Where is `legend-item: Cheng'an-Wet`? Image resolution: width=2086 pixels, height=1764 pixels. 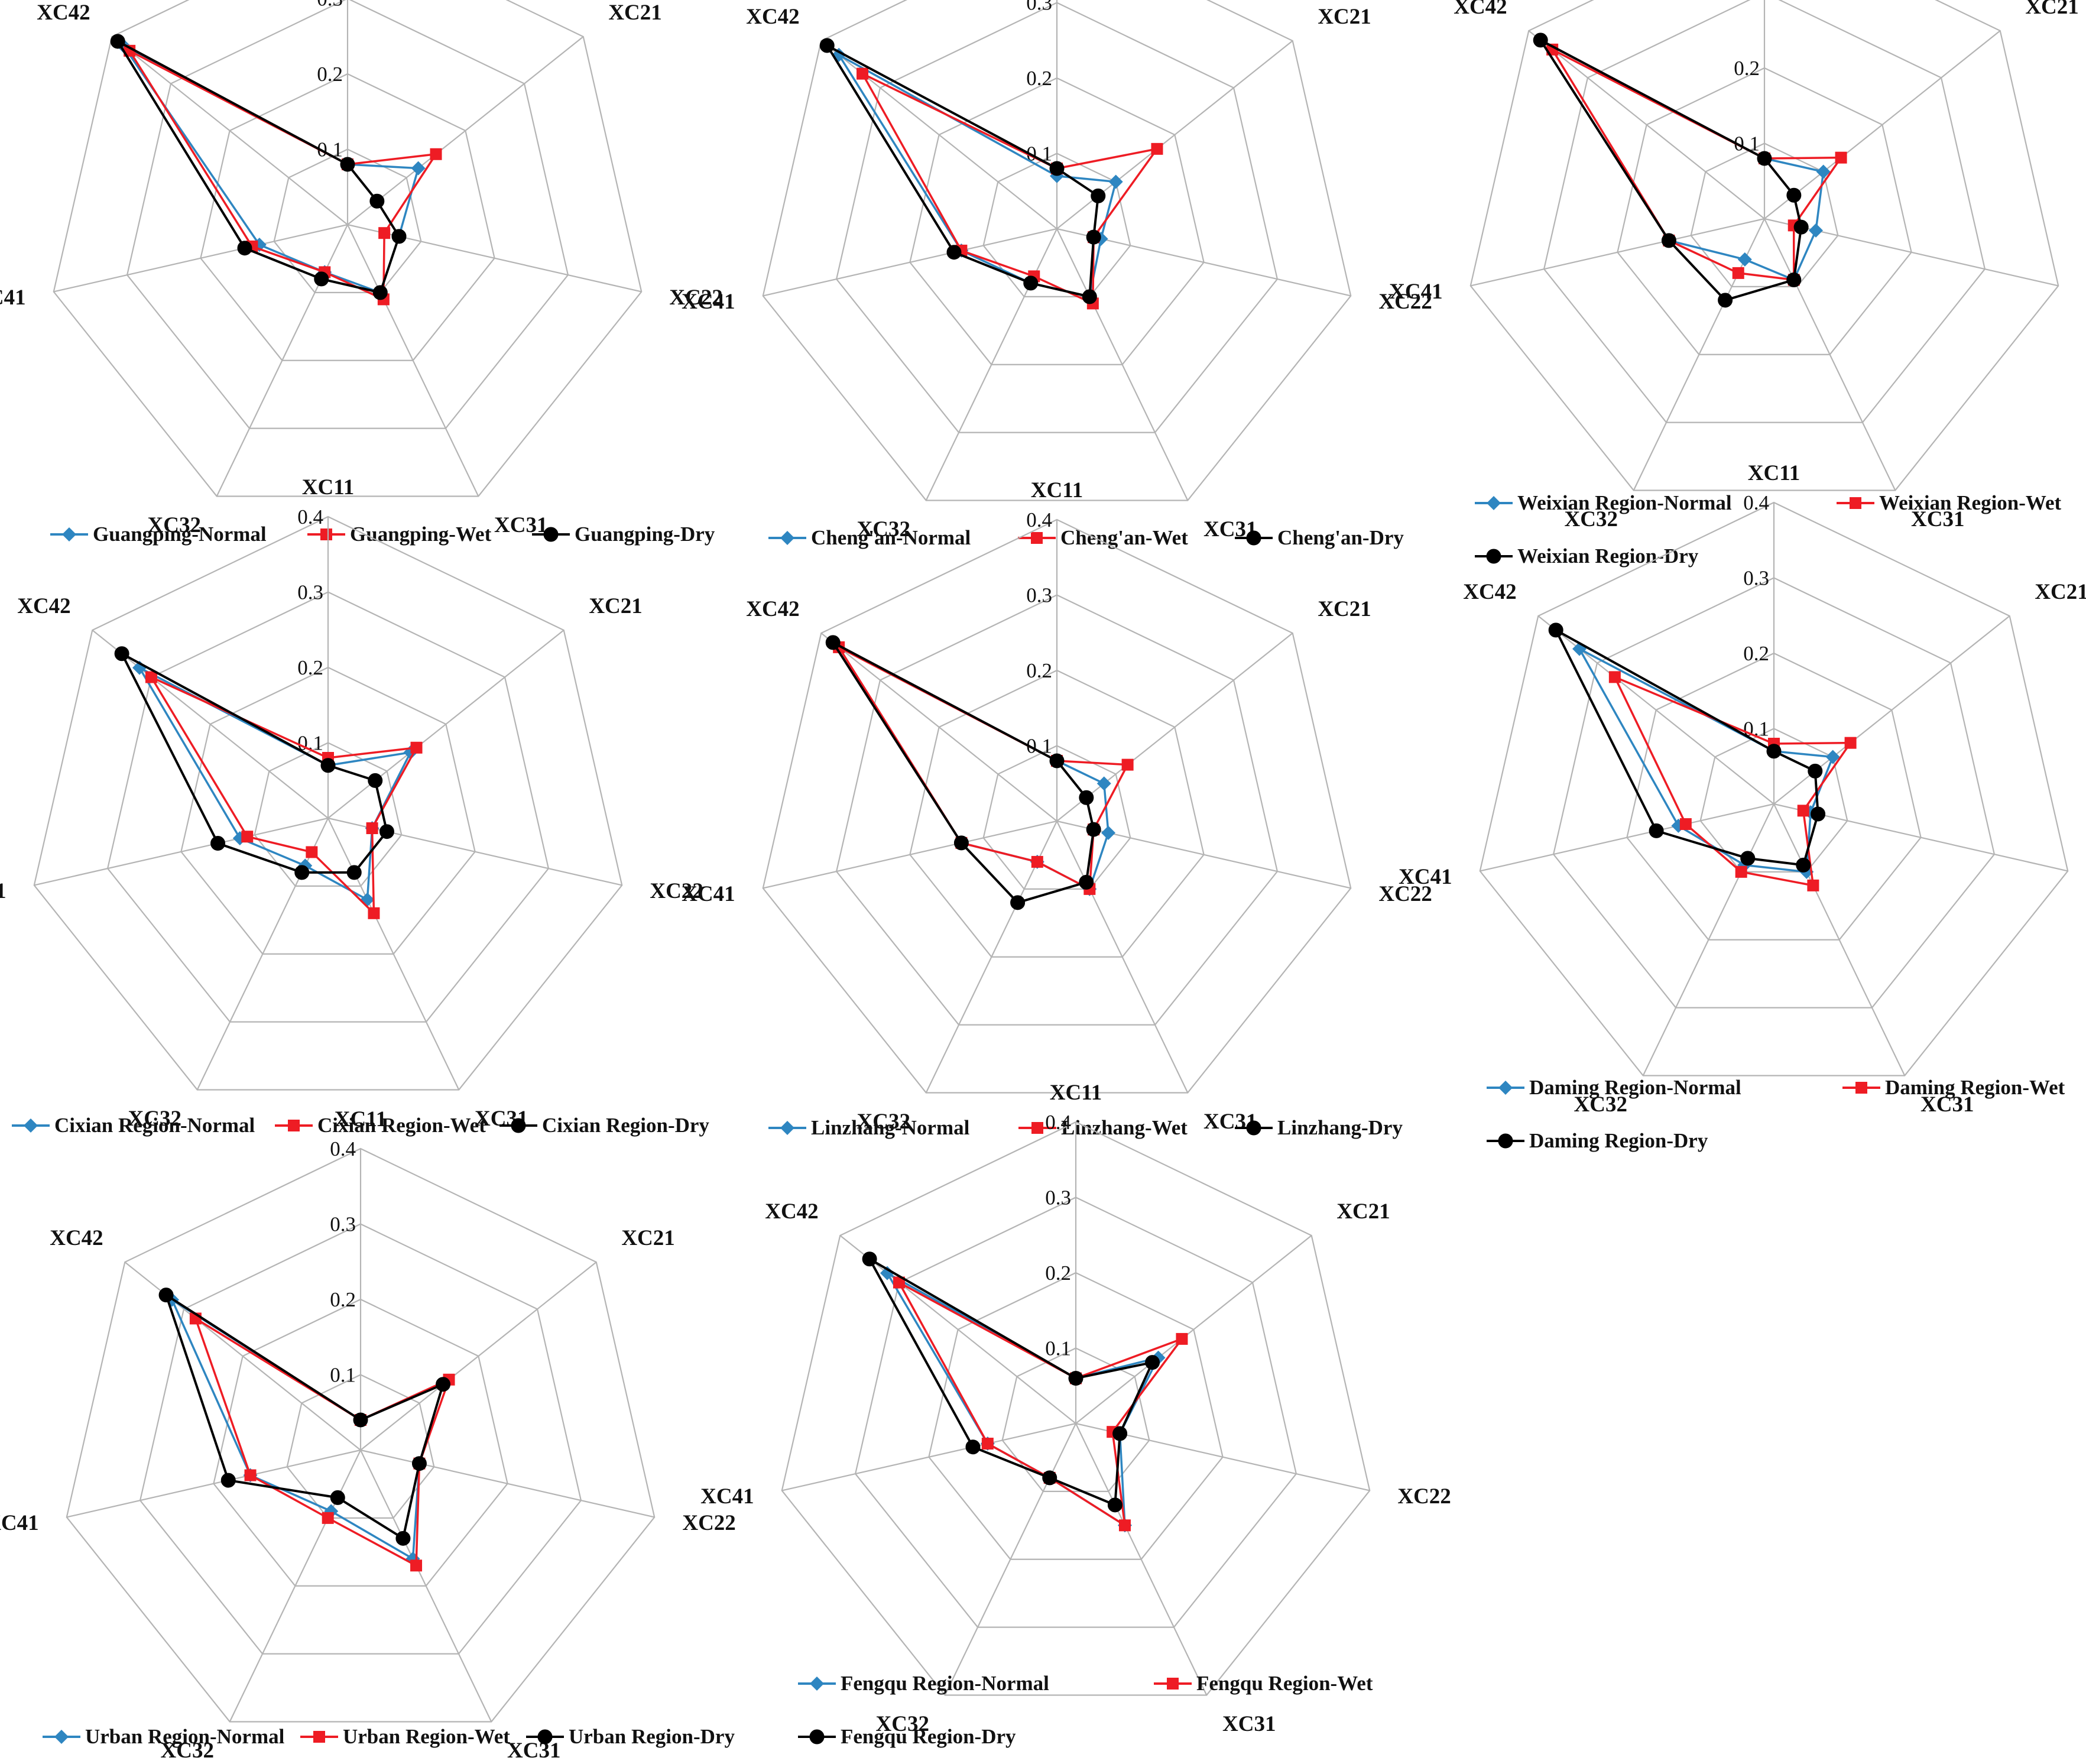 legend-item: Cheng'an-Wet is located at coordinates (1103, 537).